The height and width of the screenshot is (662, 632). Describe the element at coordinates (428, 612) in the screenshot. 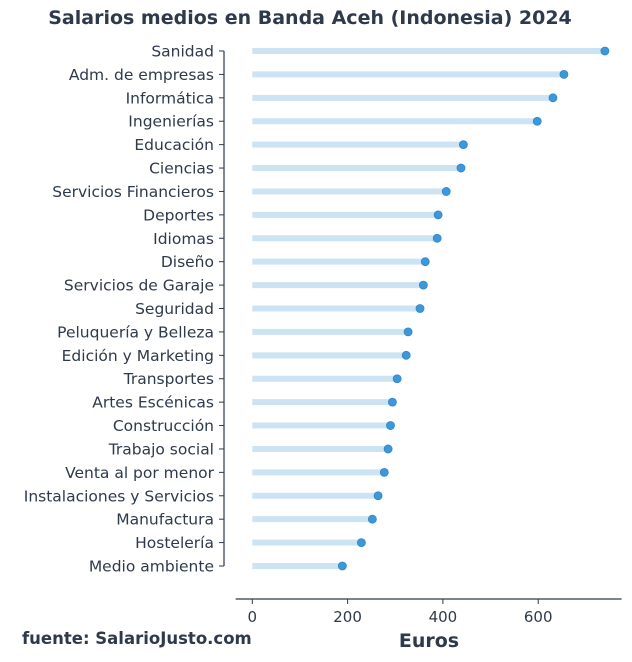

I see `x-axis: 0 200 400 600` at that location.